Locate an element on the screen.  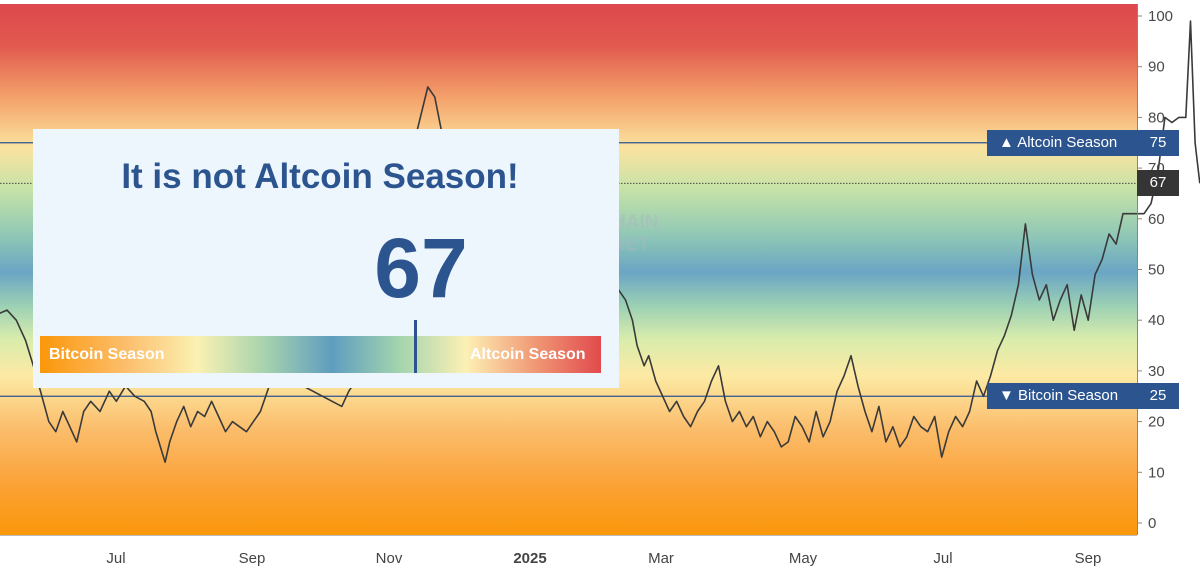
bitcoin-season-tag-label: Bitcoin Season is located at coordinates (1068, 396).